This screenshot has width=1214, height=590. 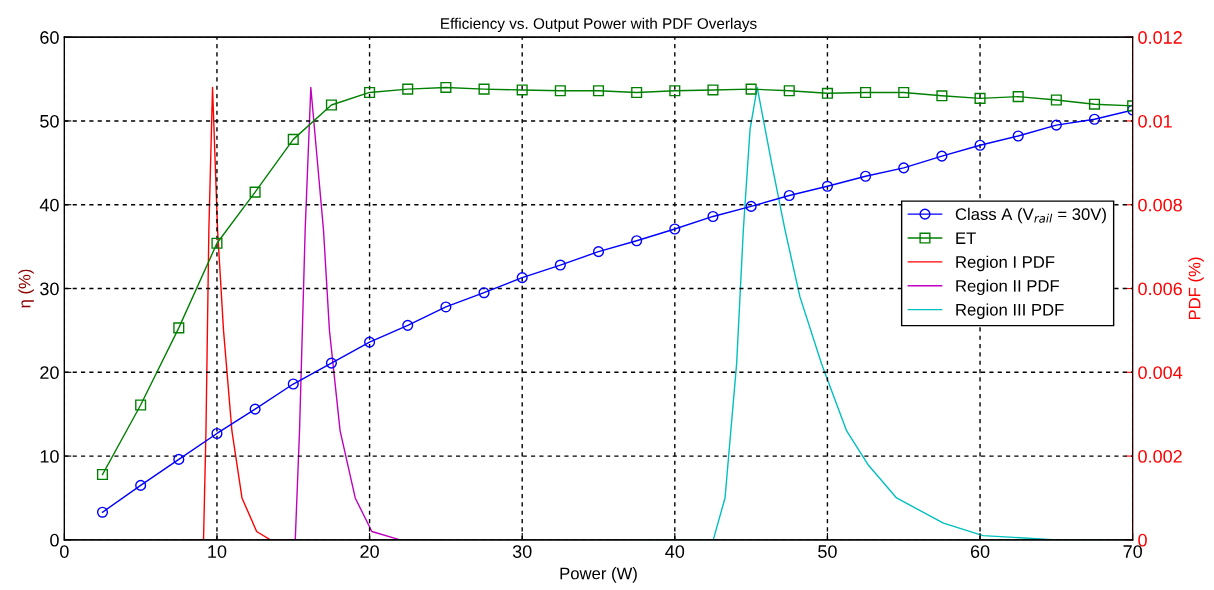 What do you see at coordinates (827, 551) in the screenshot?
I see `x-tick-label: 50` at bounding box center [827, 551].